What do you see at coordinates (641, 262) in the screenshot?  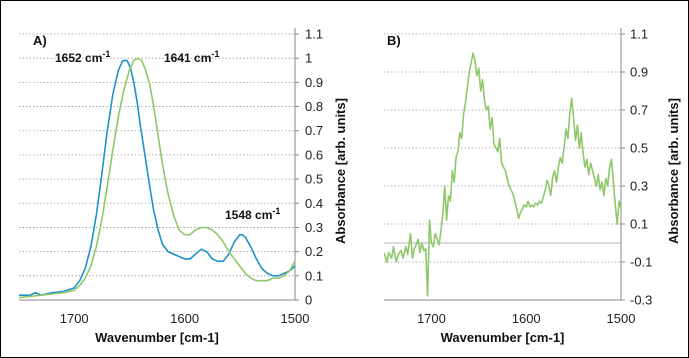 I see `y-tick-label: -0.1` at bounding box center [641, 262].